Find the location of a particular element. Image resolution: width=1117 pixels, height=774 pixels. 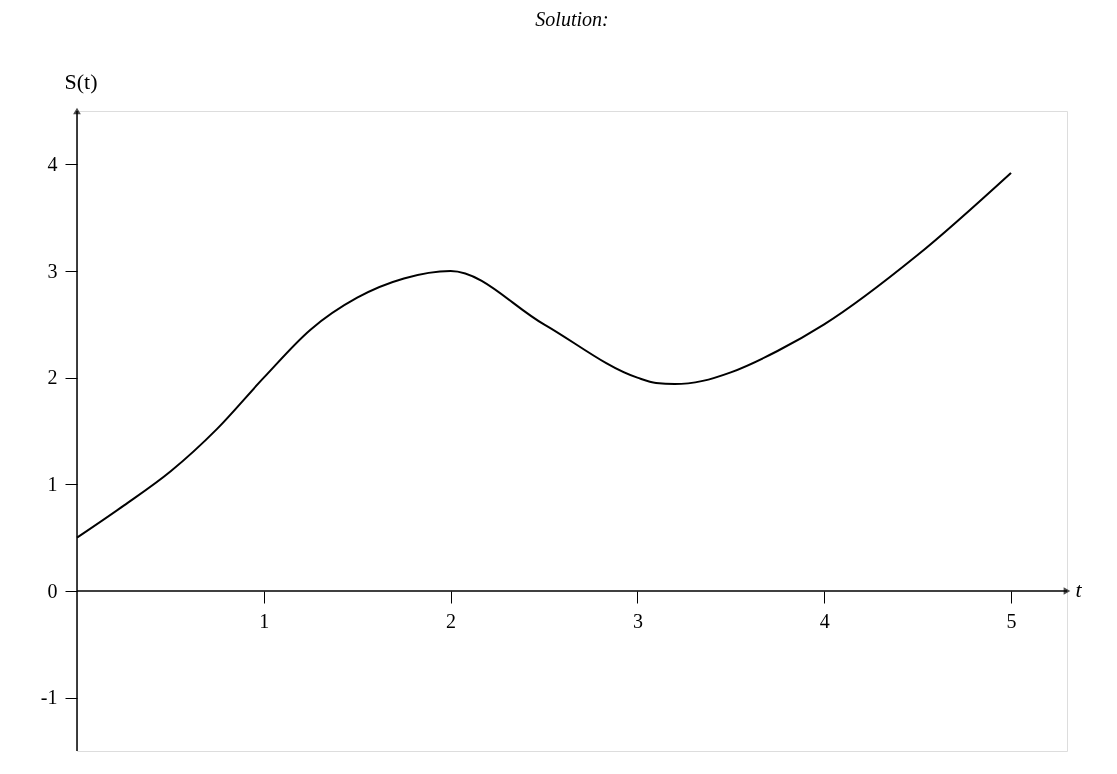

x-axis-title: t is located at coordinates (1079, 589).